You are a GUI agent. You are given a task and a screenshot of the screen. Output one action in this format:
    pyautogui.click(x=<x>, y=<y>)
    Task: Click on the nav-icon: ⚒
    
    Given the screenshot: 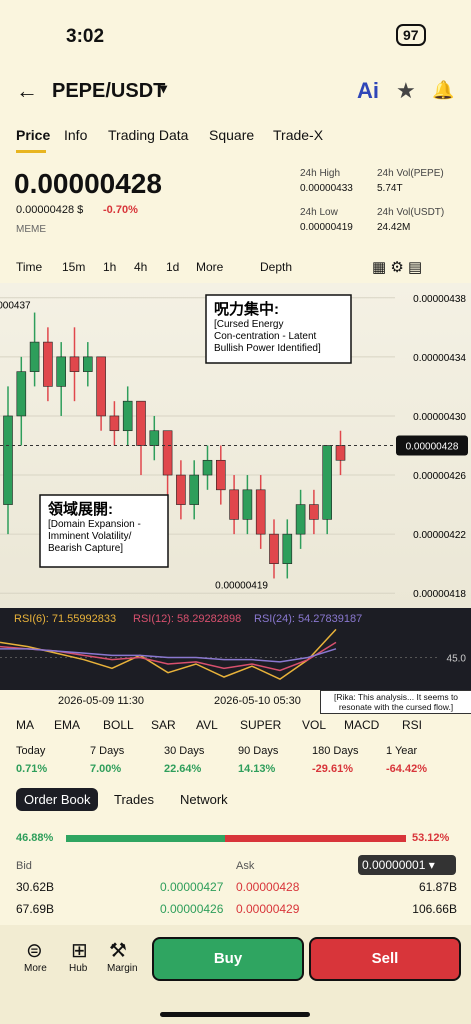 What is the action you would take?
    pyautogui.click(x=118, y=951)
    